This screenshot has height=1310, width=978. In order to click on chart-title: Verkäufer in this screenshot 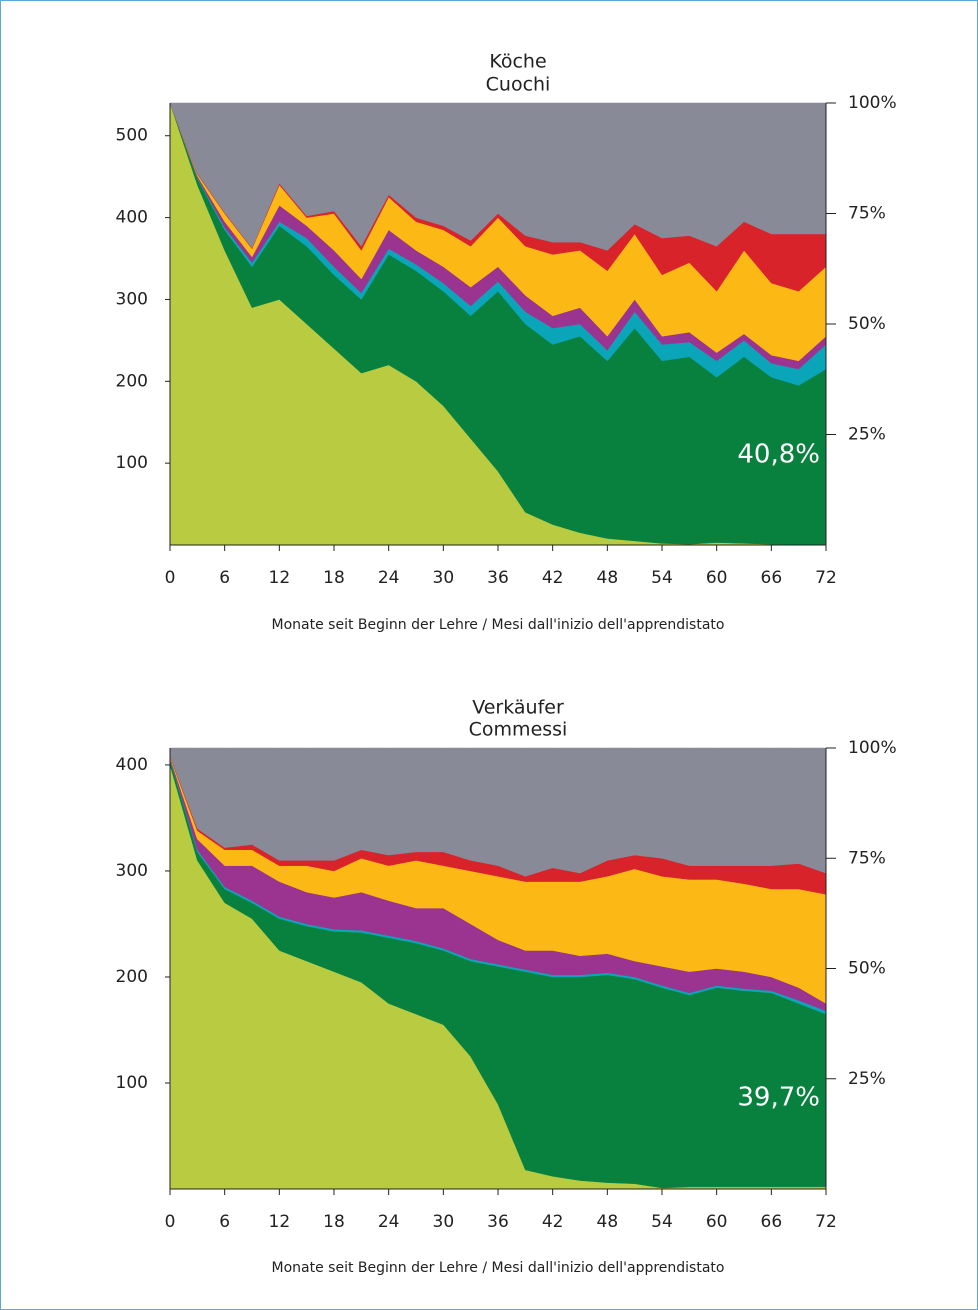, I will do `click(518, 708)`.